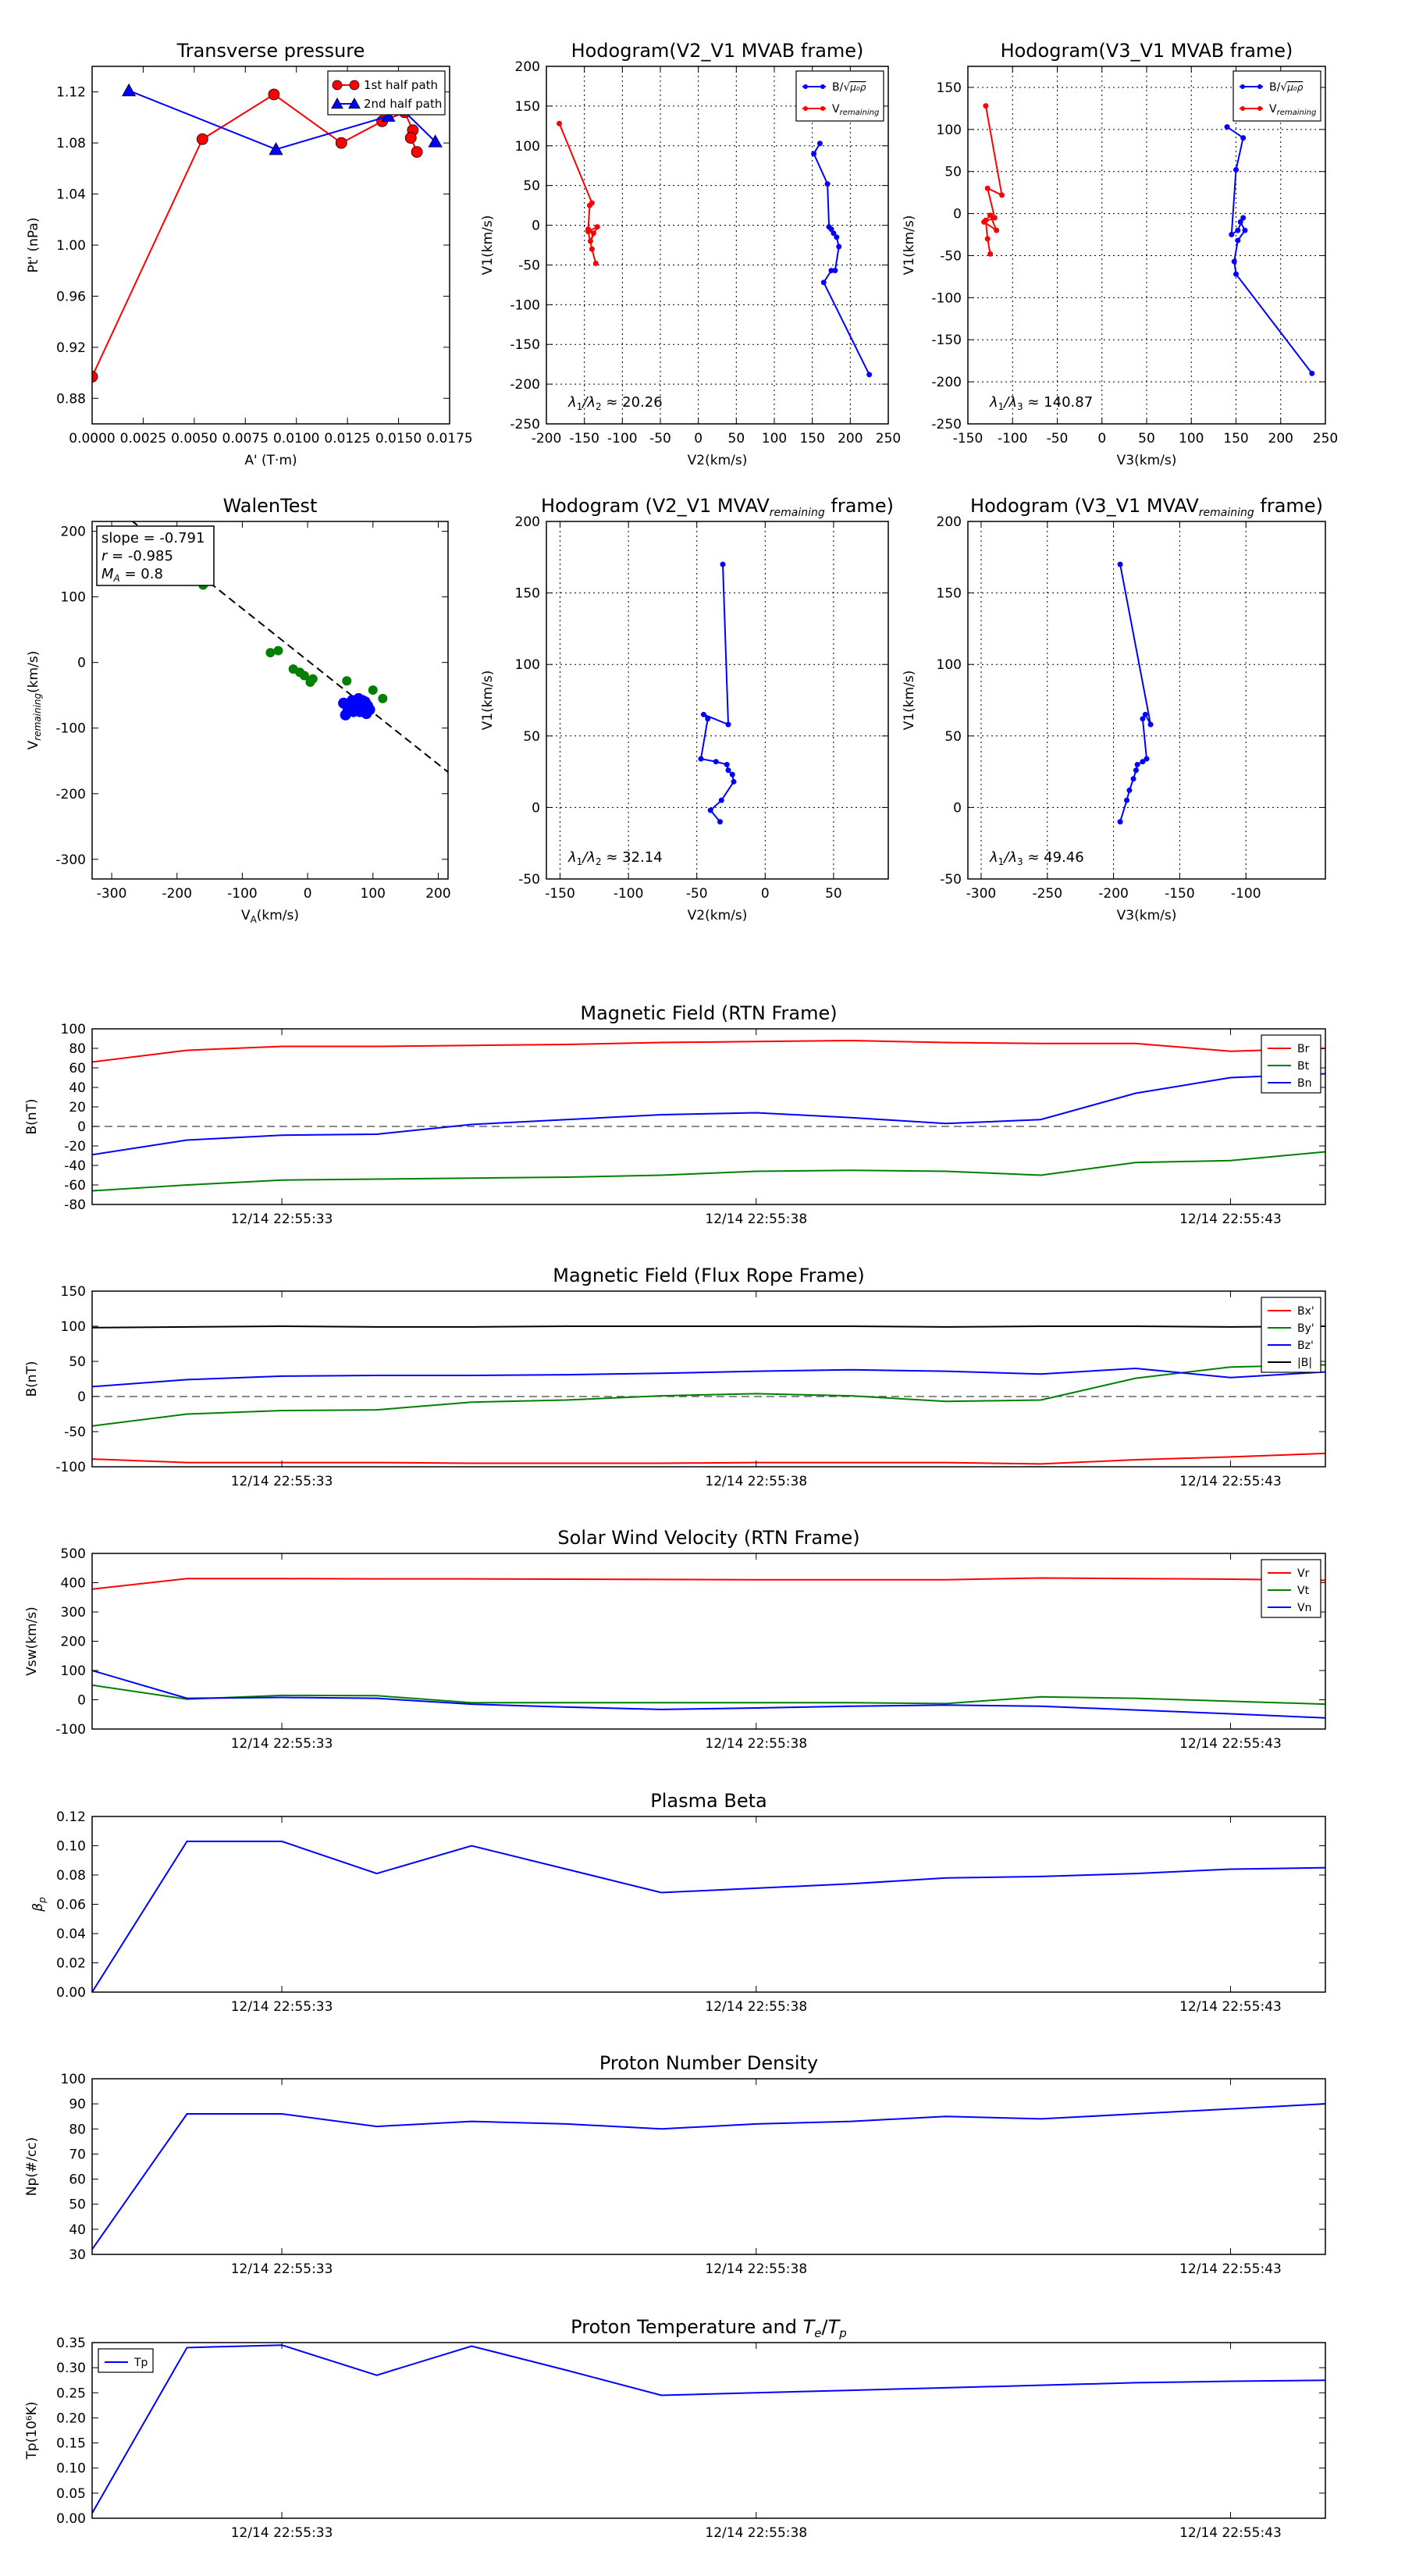 The width and height of the screenshot is (1405, 2576). What do you see at coordinates (34, 245) in the screenshot?
I see `y-axis-label: Pt' (nPa)` at bounding box center [34, 245].